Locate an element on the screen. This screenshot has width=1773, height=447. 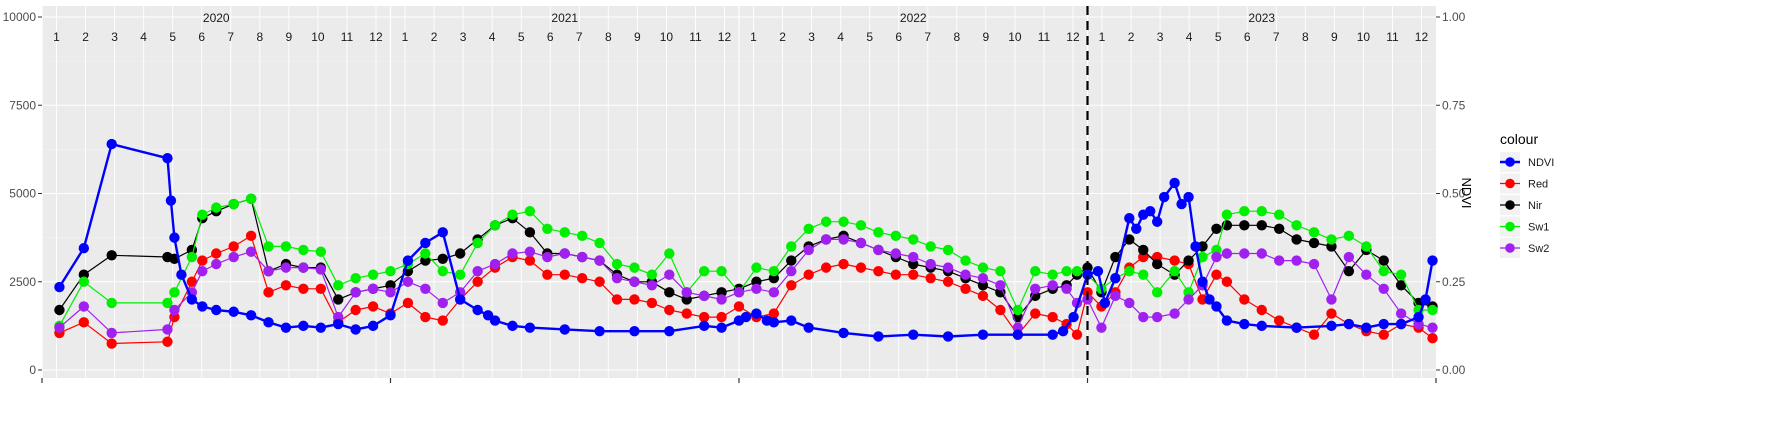
legend-label: Nir is located at coordinates (1535, 206).